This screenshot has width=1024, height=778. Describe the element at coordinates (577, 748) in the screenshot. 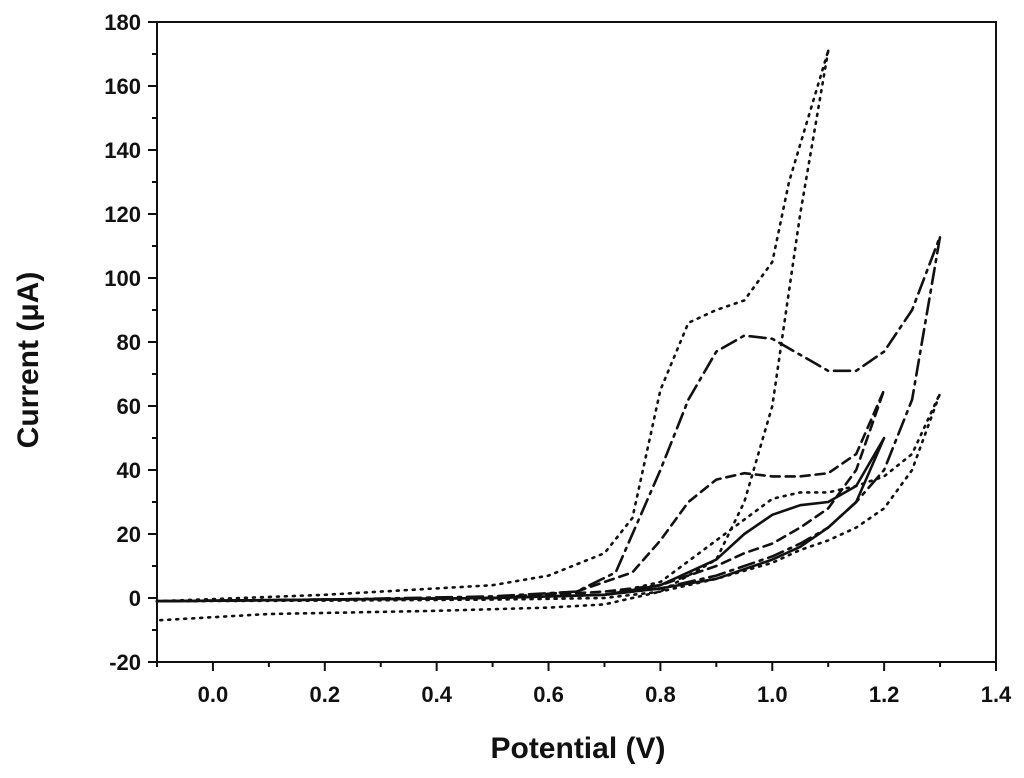

I see `x-axis-title: Potential (V)` at that location.